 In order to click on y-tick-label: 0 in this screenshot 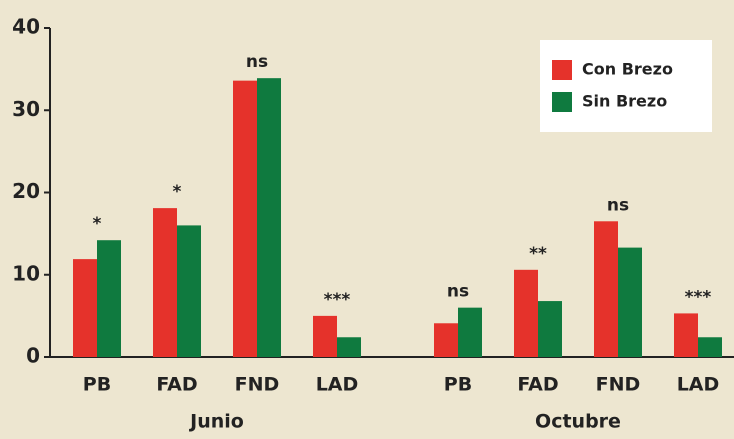, I will do `click(33, 356)`.